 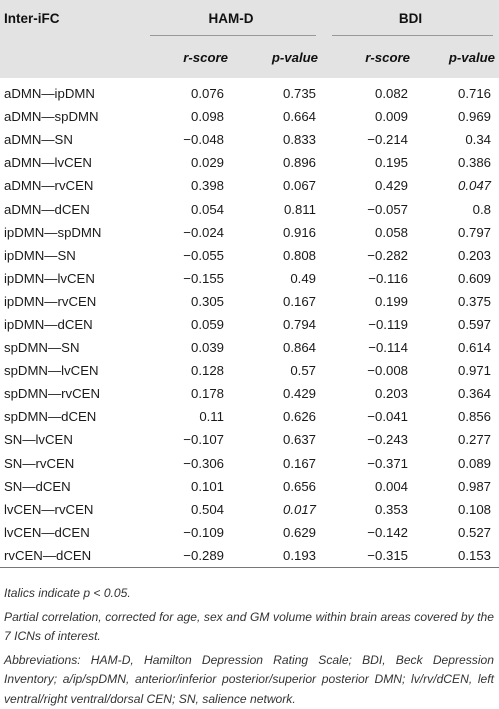 I want to click on row-pair-label: ipDMN—spDMN, so click(x=70, y=232).